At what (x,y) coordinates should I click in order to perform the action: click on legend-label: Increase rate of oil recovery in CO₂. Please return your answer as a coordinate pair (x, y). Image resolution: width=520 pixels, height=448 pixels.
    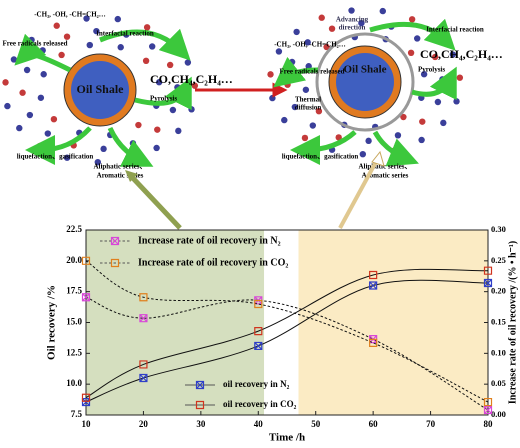
    Looking at the image, I should click on (213, 262).